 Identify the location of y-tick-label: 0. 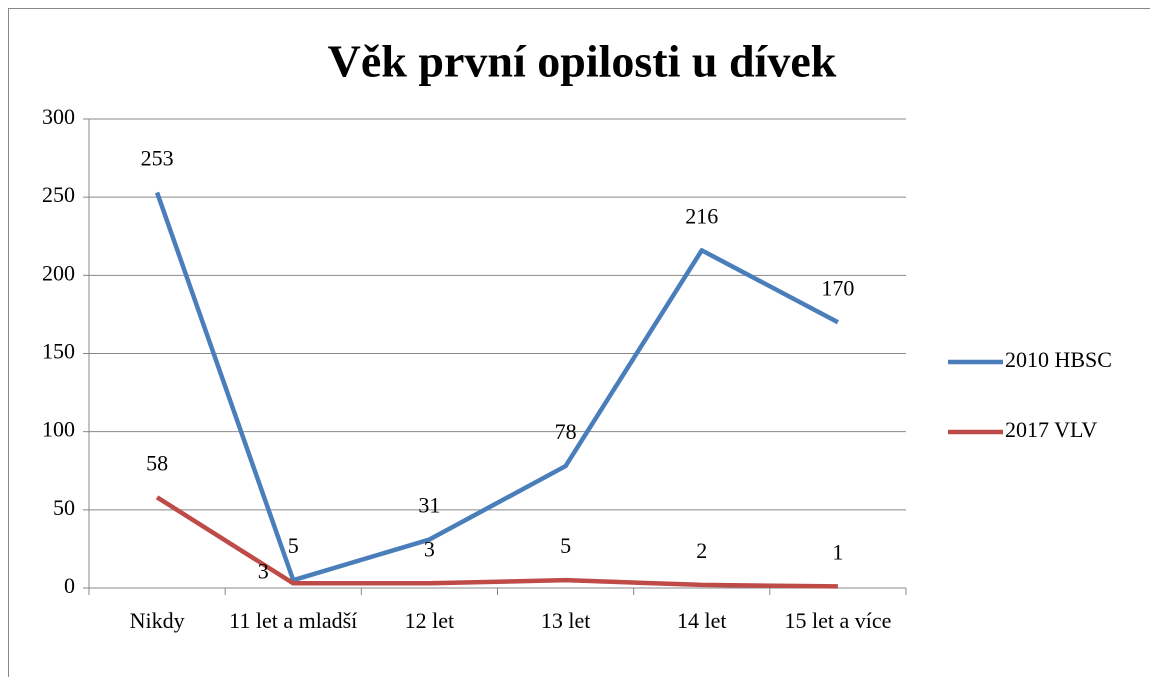
(69, 585).